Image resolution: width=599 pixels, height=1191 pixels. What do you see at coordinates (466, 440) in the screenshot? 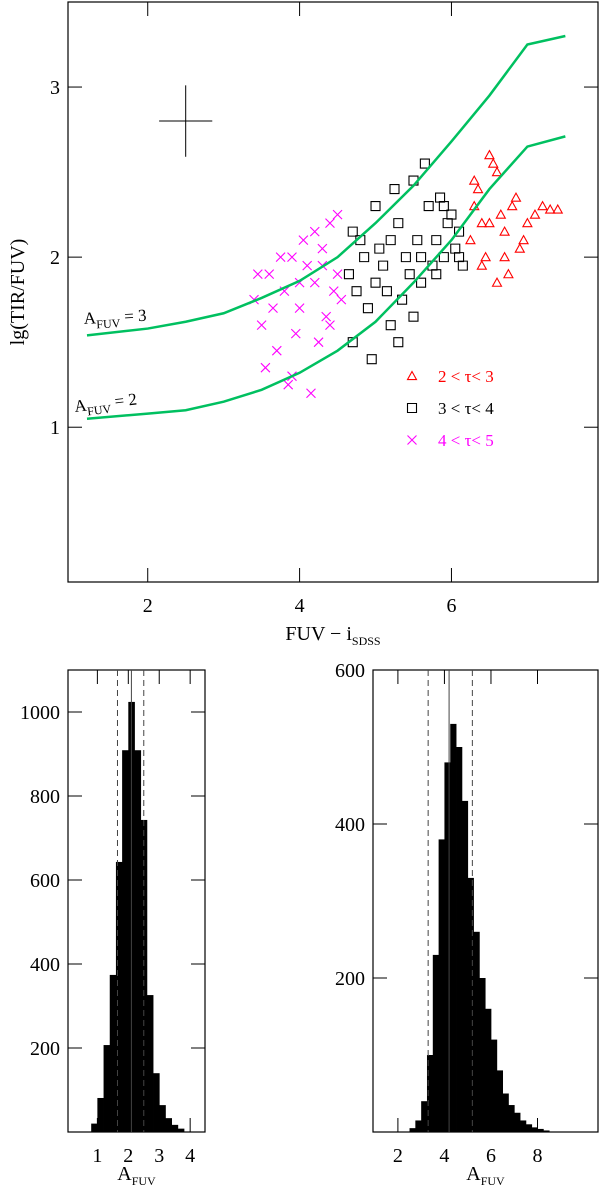
I see `legend-label: 4 < τ< 5` at bounding box center [466, 440].